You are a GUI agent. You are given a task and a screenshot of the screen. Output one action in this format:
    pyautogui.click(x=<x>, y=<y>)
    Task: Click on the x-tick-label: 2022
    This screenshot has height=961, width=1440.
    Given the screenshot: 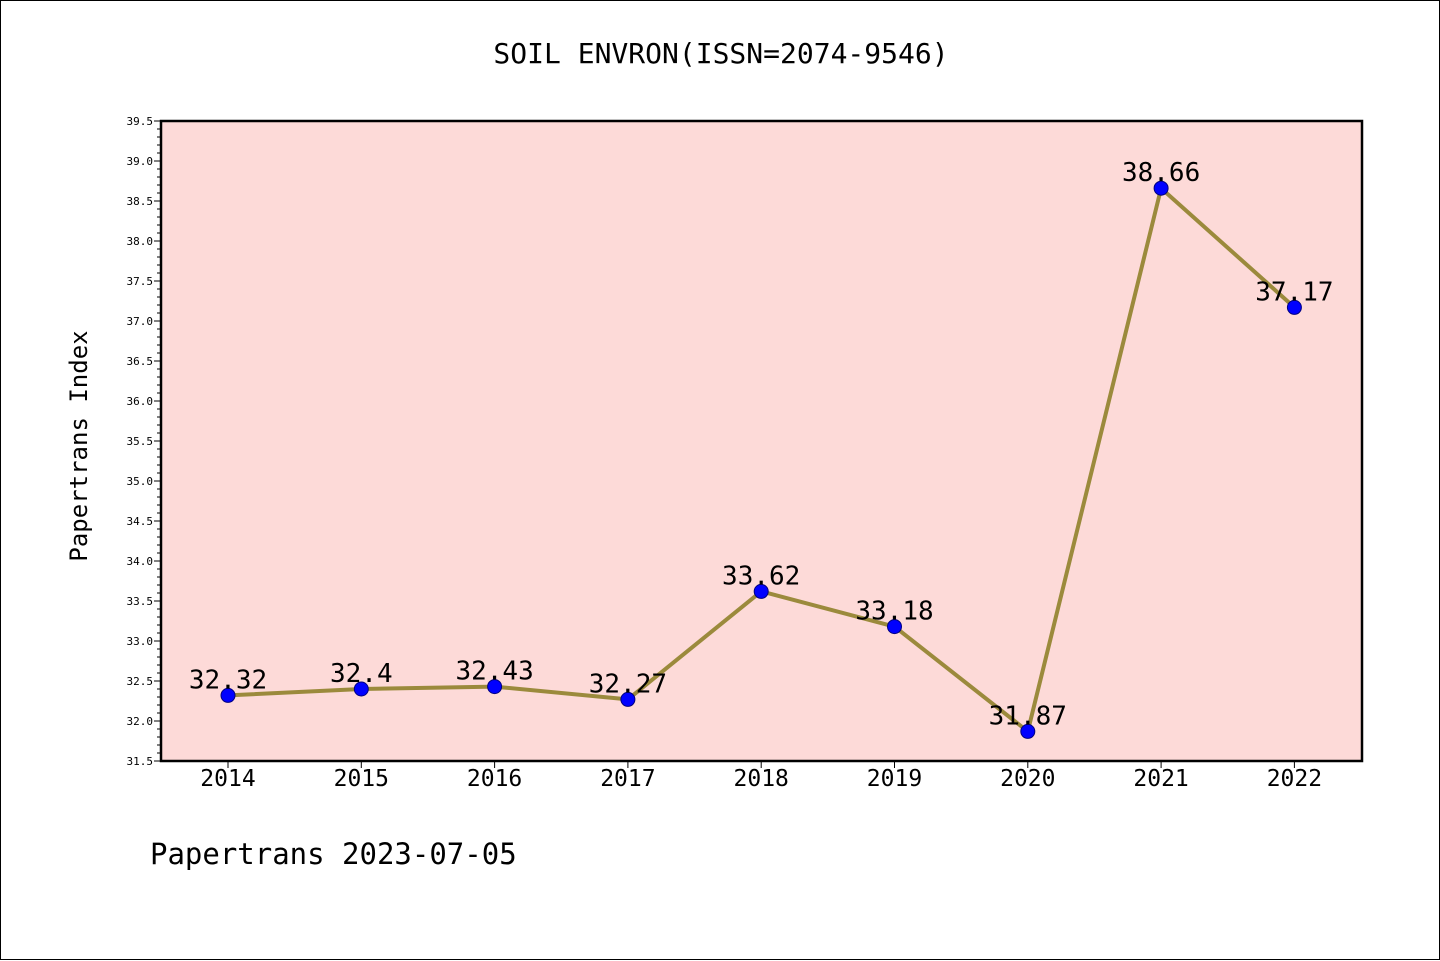 What is the action you would take?
    pyautogui.click(x=1294, y=779)
    